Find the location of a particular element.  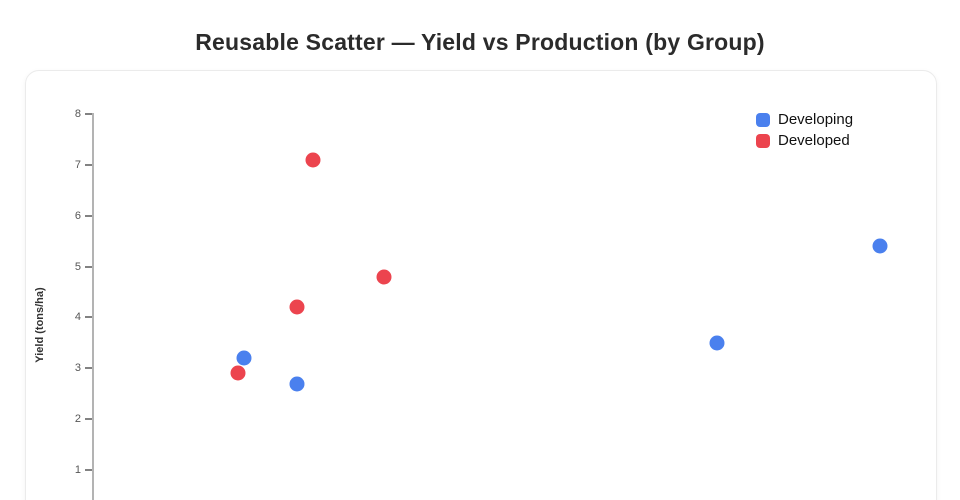

point-developing-3.5 is located at coordinates (717, 343).